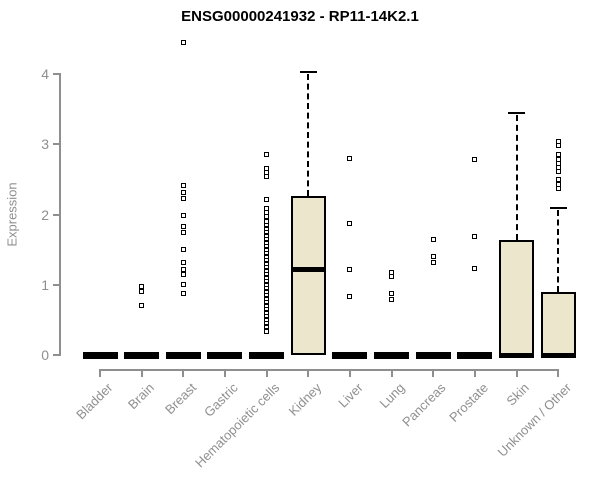  Describe the element at coordinates (45, 284) in the screenshot. I see `y-tick-label: 1` at that location.